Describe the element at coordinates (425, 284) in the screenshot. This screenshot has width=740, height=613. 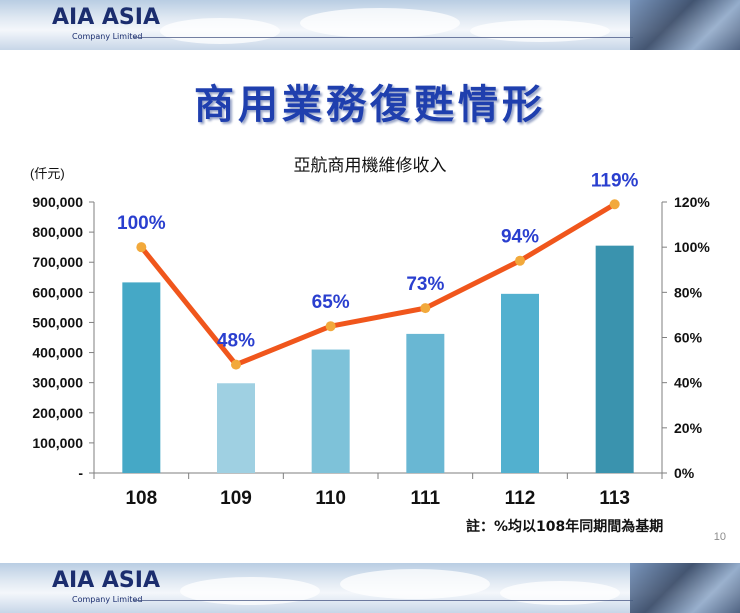
I see `ratio-data-label: 73%` at that location.